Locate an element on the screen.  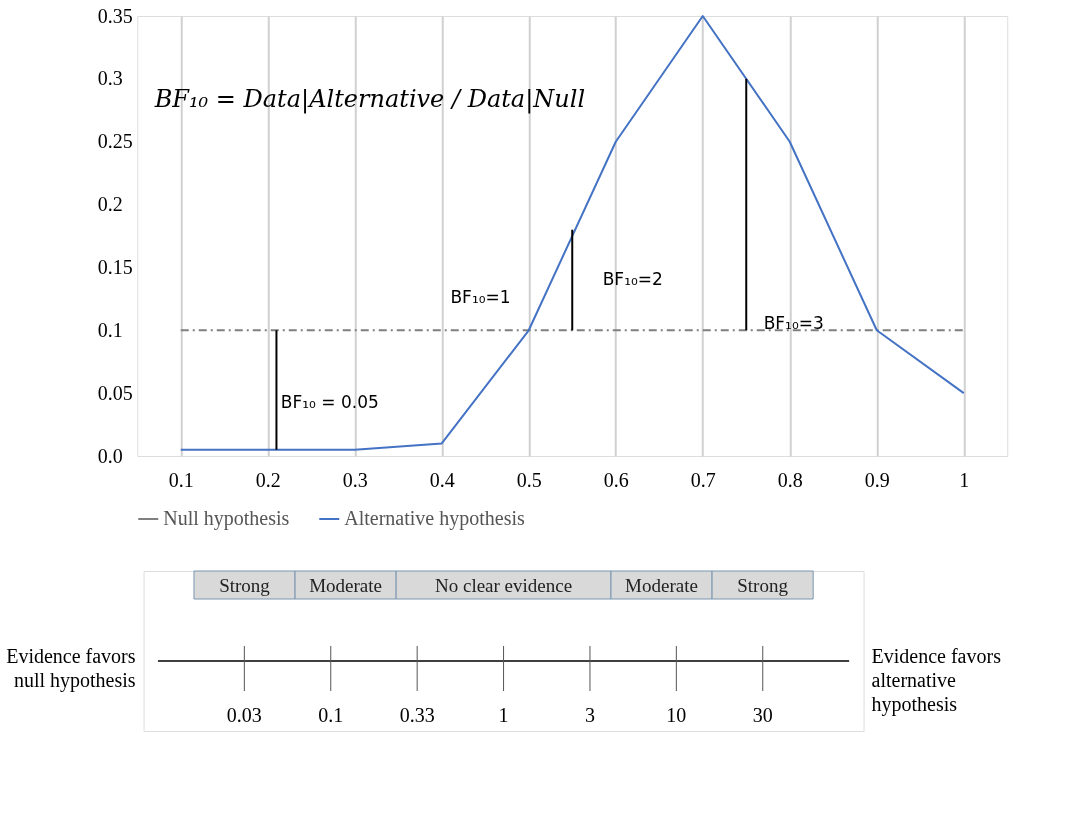
text: 30 is located at coordinates (762, 715).